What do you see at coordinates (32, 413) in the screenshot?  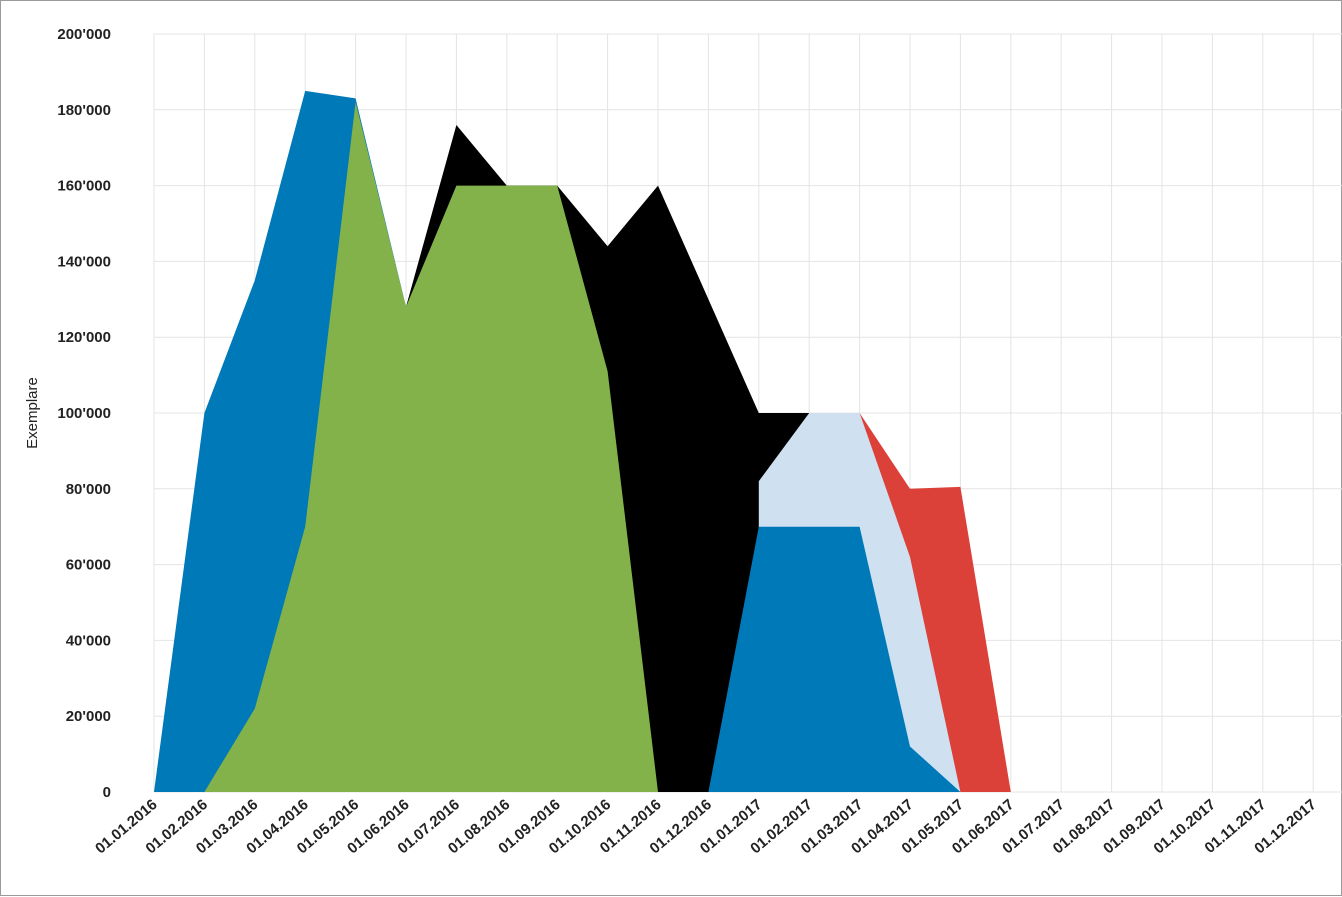 I see `y-axis-label: Exemplare` at bounding box center [32, 413].